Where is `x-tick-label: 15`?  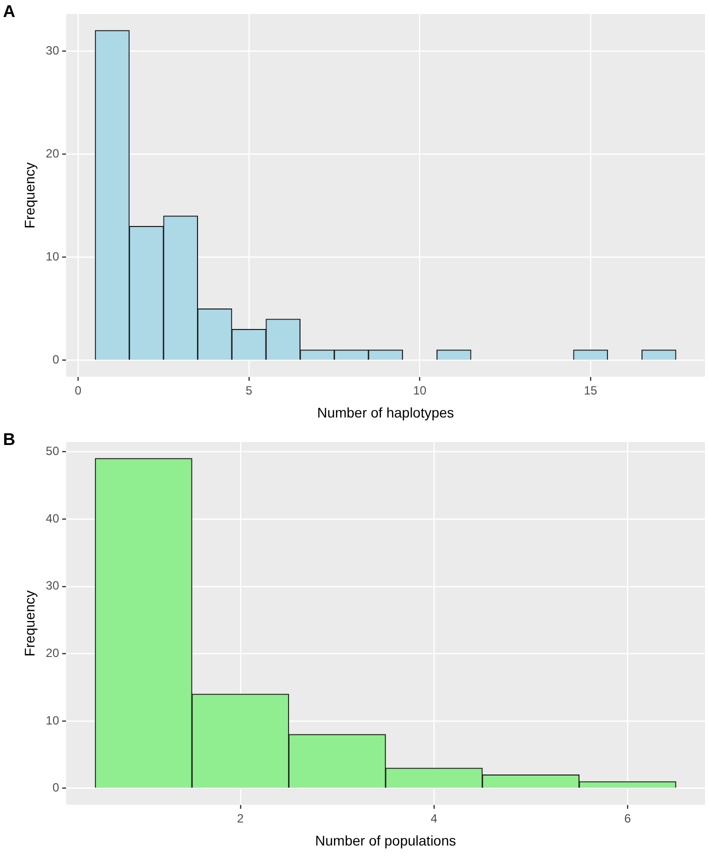
x-tick-label: 15 is located at coordinates (591, 390).